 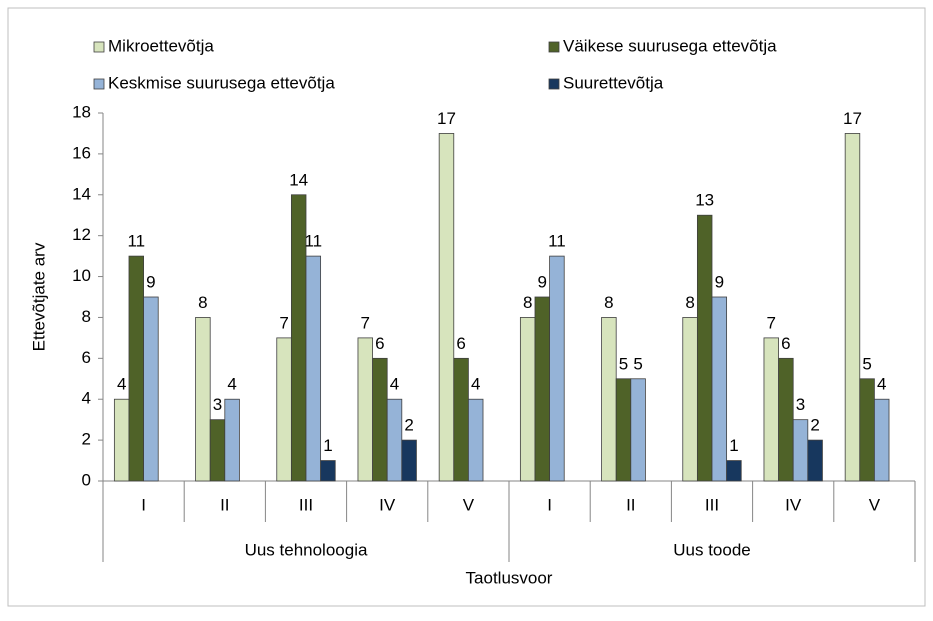 I want to click on y-tick-label: 0, so click(x=86, y=479).